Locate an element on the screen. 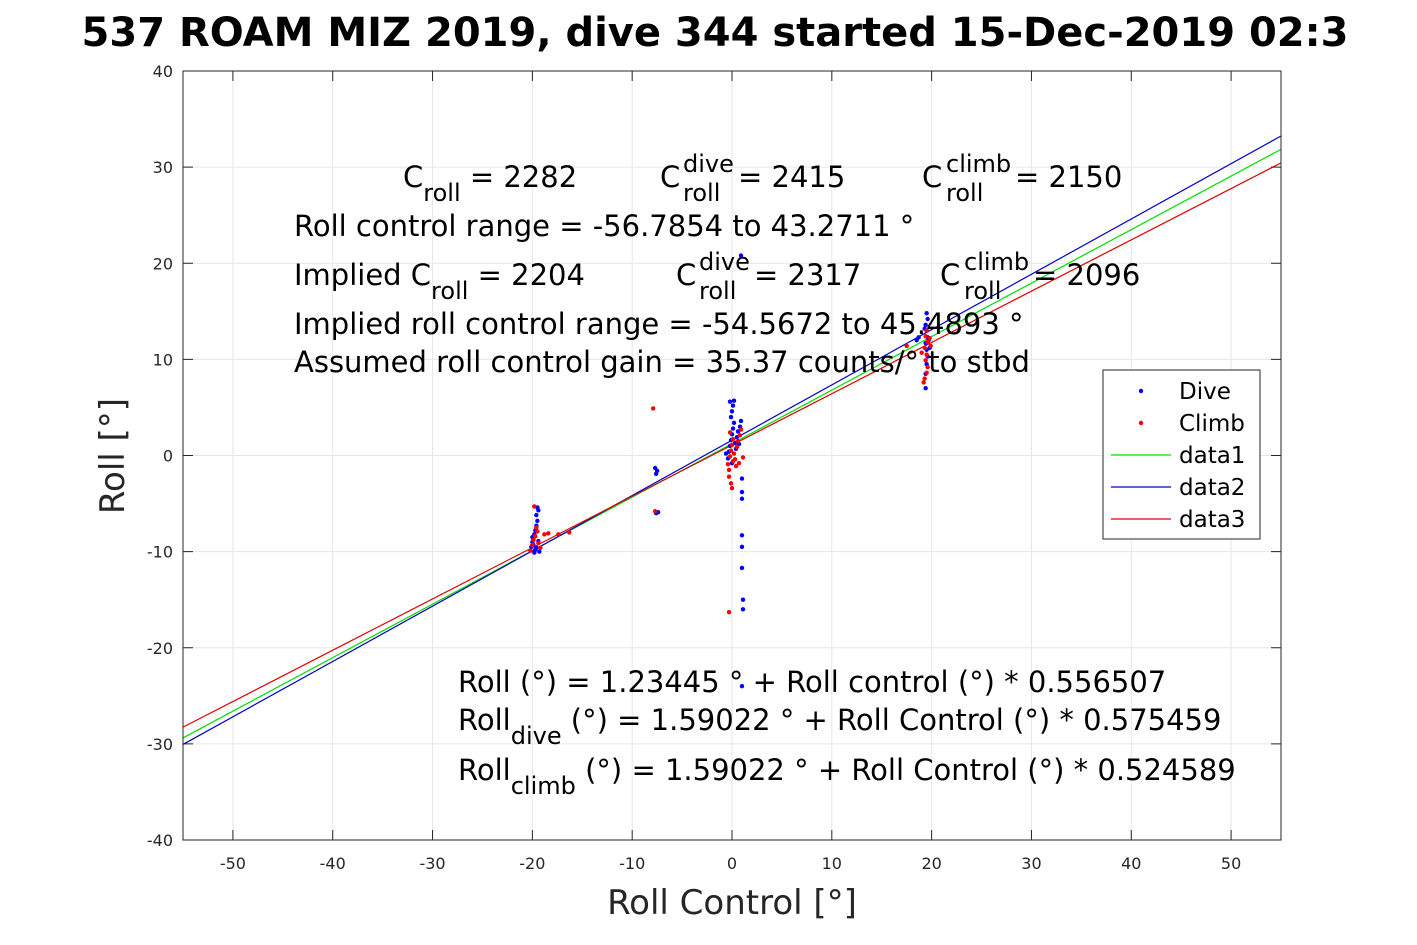 The width and height of the screenshot is (1417, 945). series-points is located at coordinates (730, 471).